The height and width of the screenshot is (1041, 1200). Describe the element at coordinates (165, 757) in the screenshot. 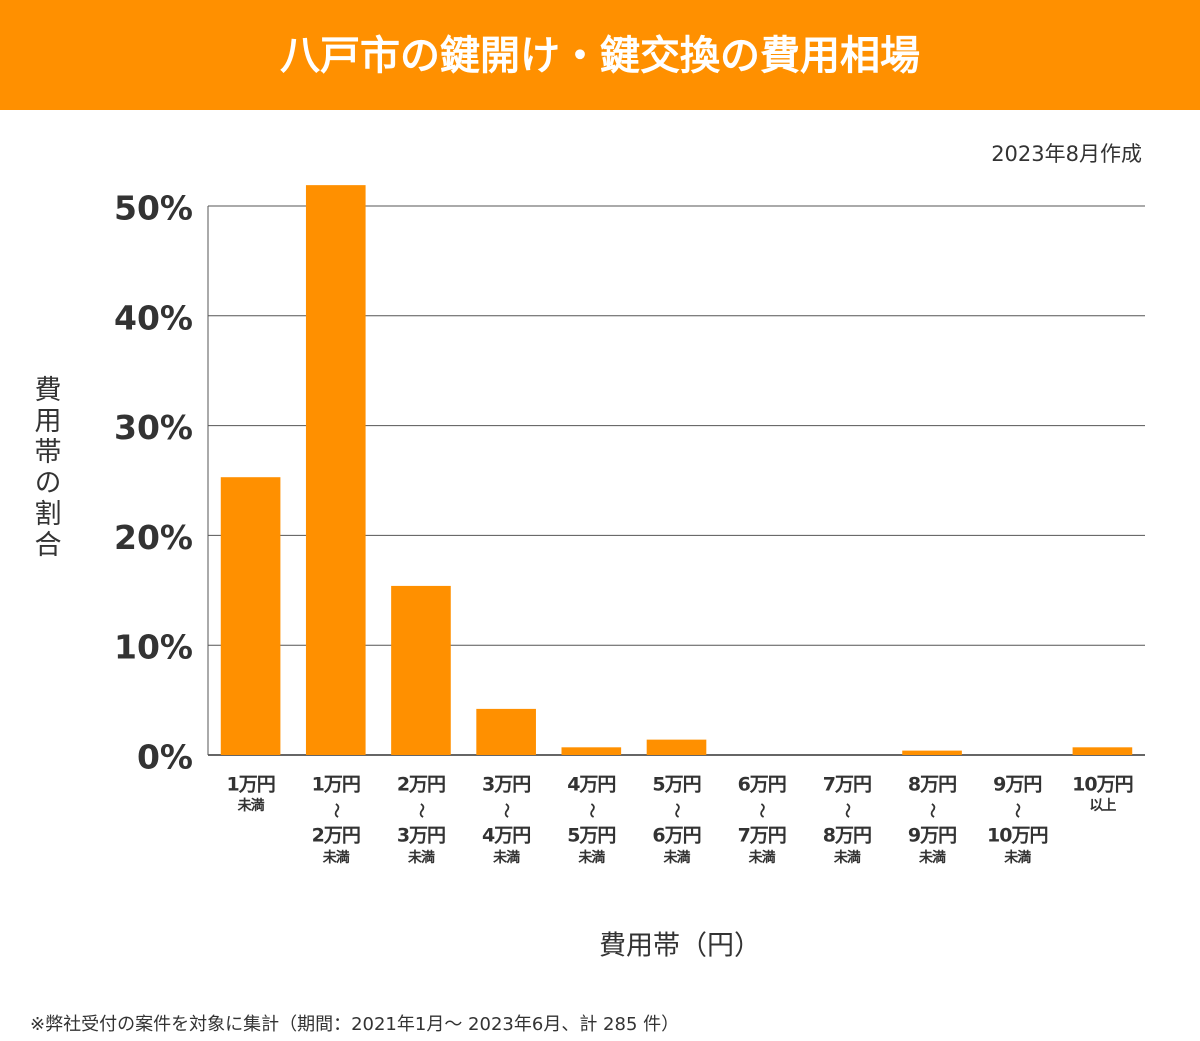

I see `y-tick-label: 0%` at that location.